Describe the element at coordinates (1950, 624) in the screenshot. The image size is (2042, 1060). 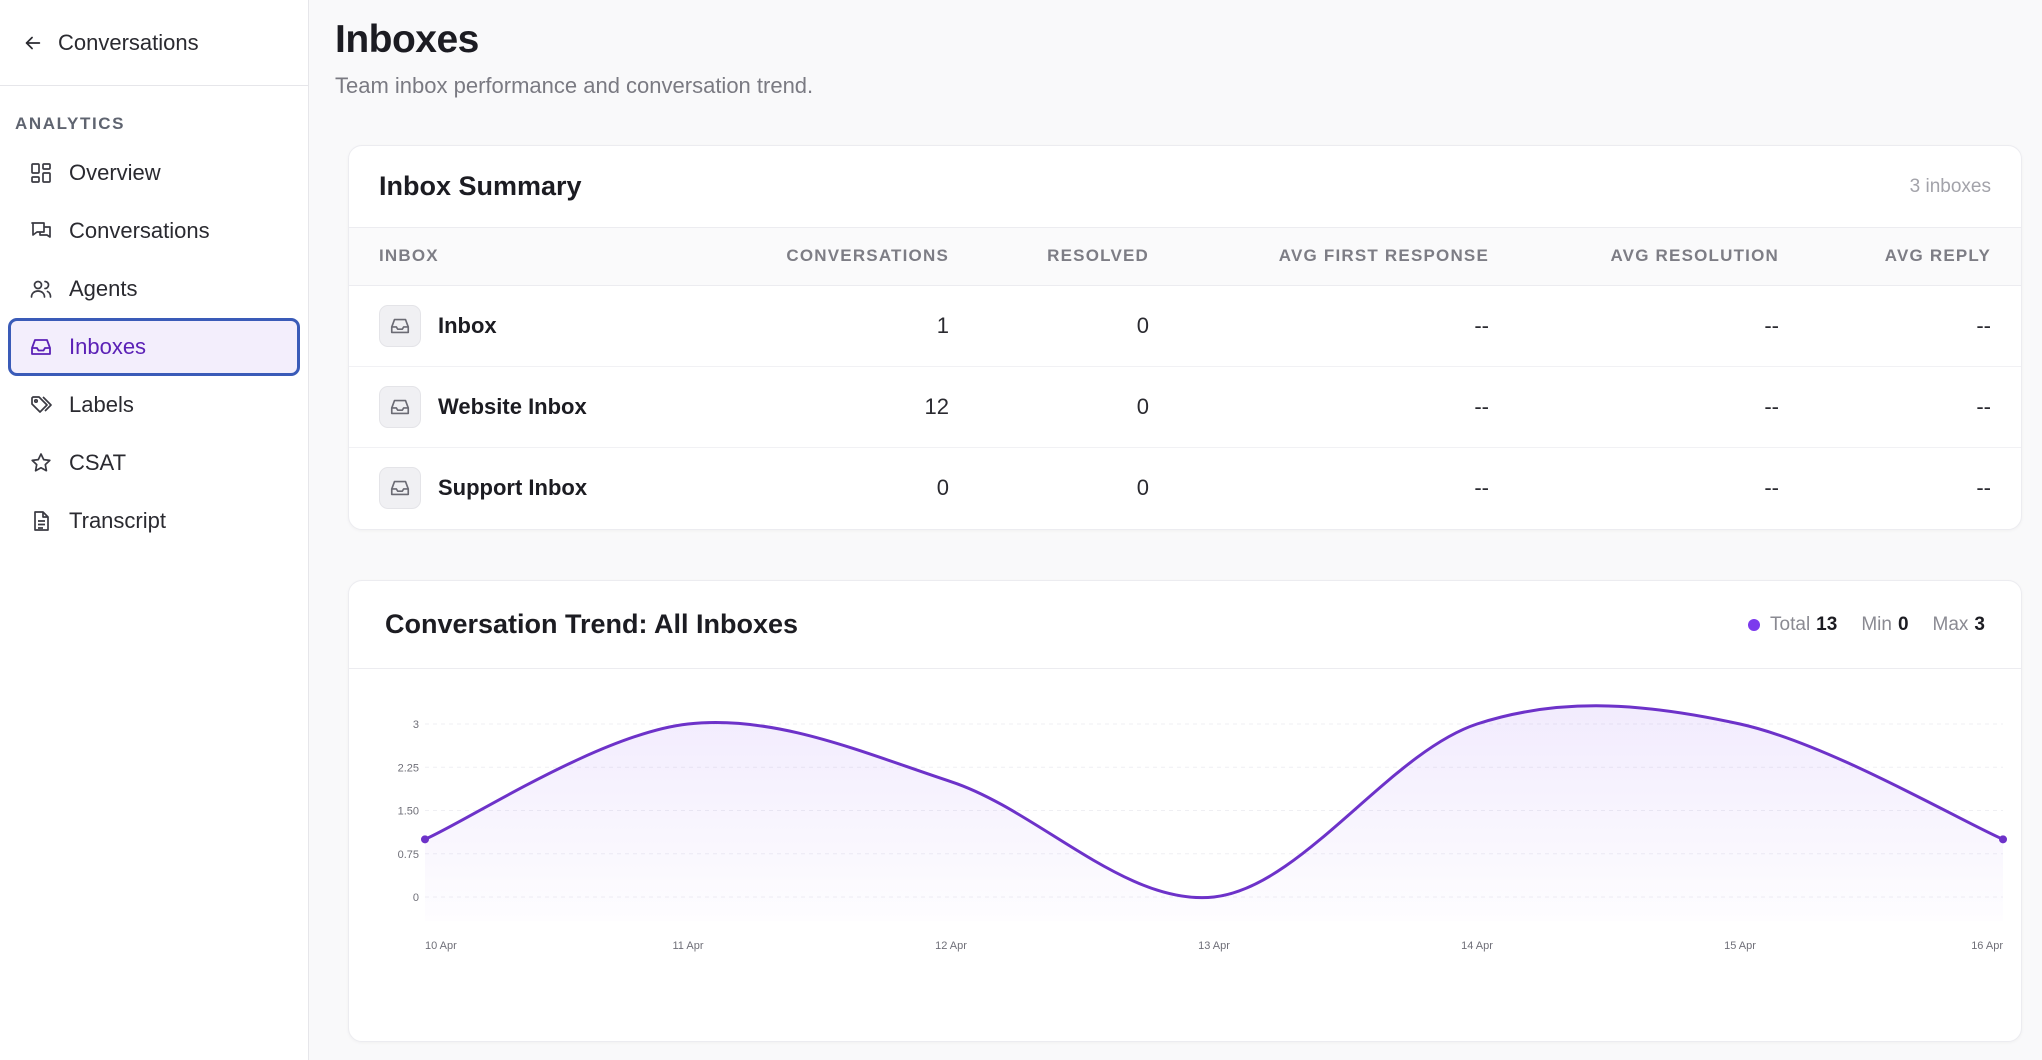
I see `legend-max-label: Max` at that location.